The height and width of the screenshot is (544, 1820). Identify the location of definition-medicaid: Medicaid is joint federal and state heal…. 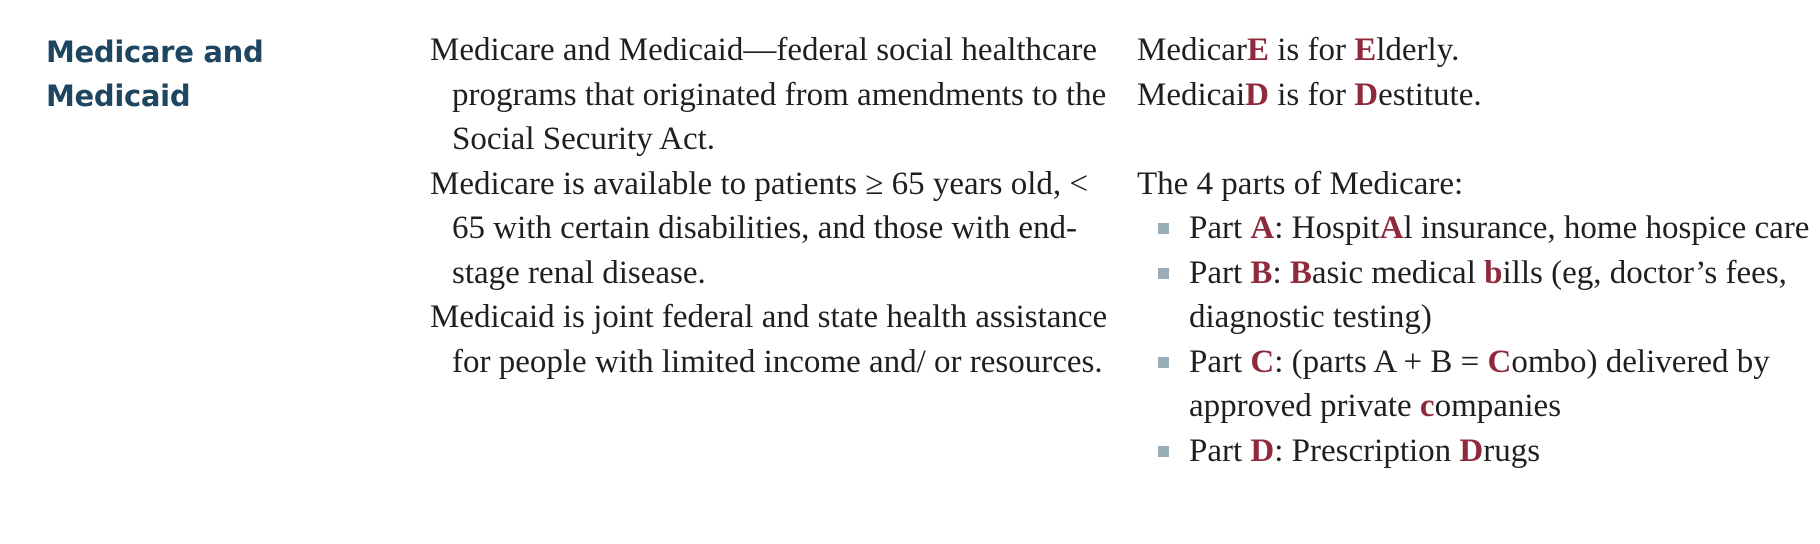
(769, 339).